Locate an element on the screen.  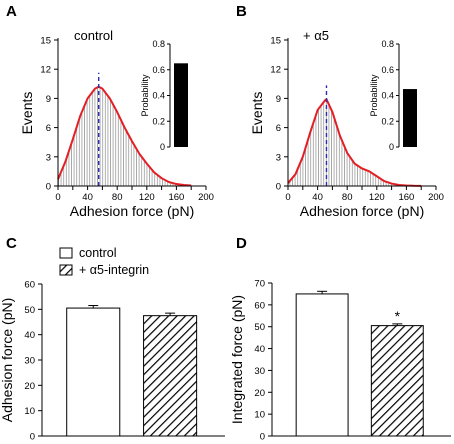
panel-d-y-tick-label: 70 is located at coordinates (259, 284).